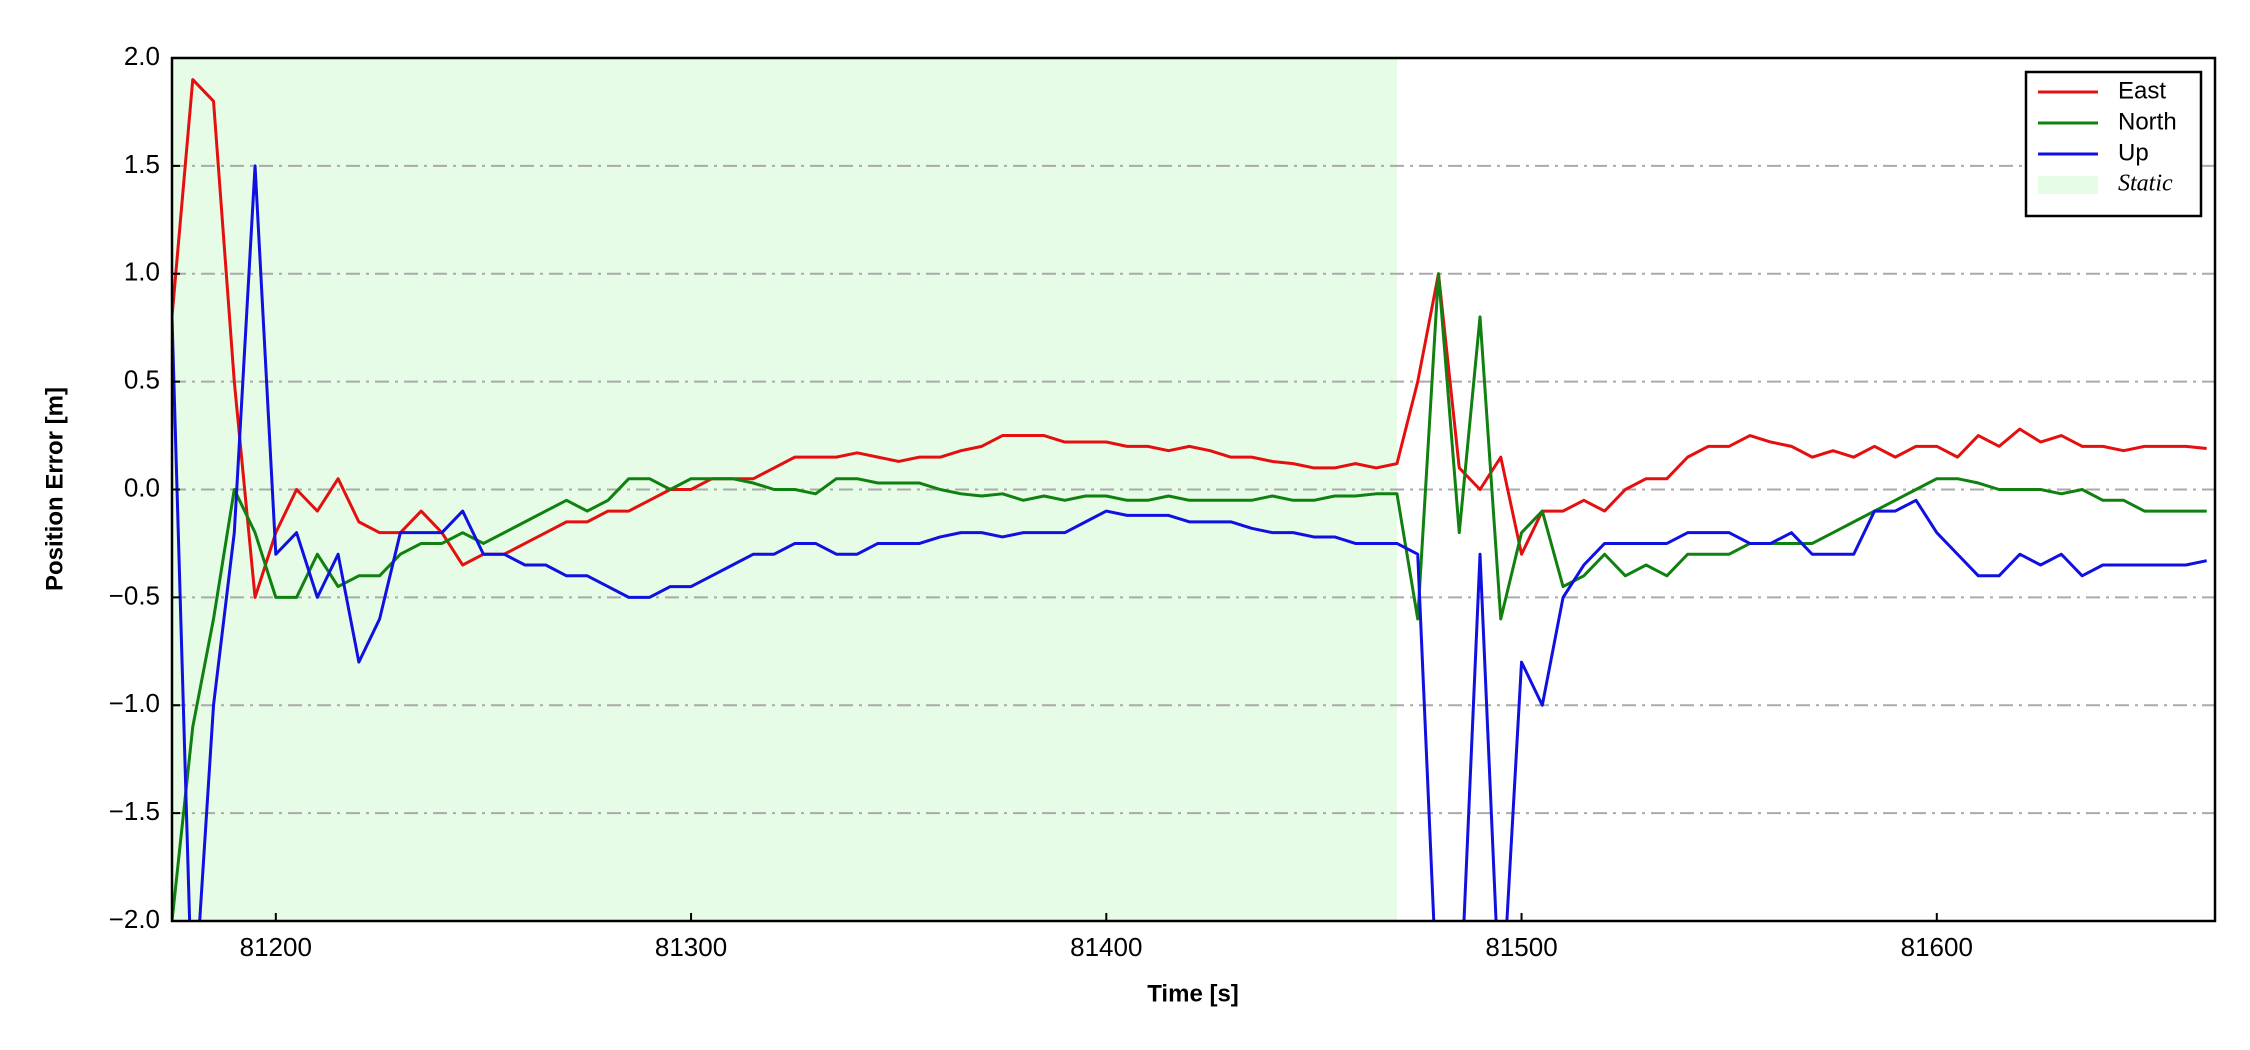 The width and height of the screenshot is (2250, 1050). Describe the element at coordinates (142, 380) in the screenshot. I see `y-tick-label: 0.5` at that location.